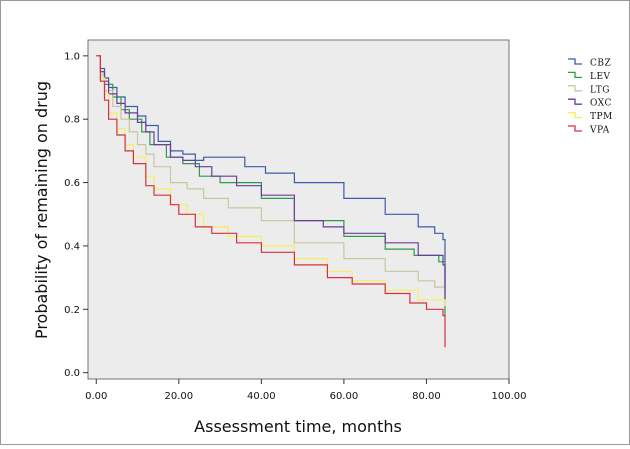  What do you see at coordinates (72, 183) in the screenshot?
I see `y-tick-label: 0.6` at bounding box center [72, 183].